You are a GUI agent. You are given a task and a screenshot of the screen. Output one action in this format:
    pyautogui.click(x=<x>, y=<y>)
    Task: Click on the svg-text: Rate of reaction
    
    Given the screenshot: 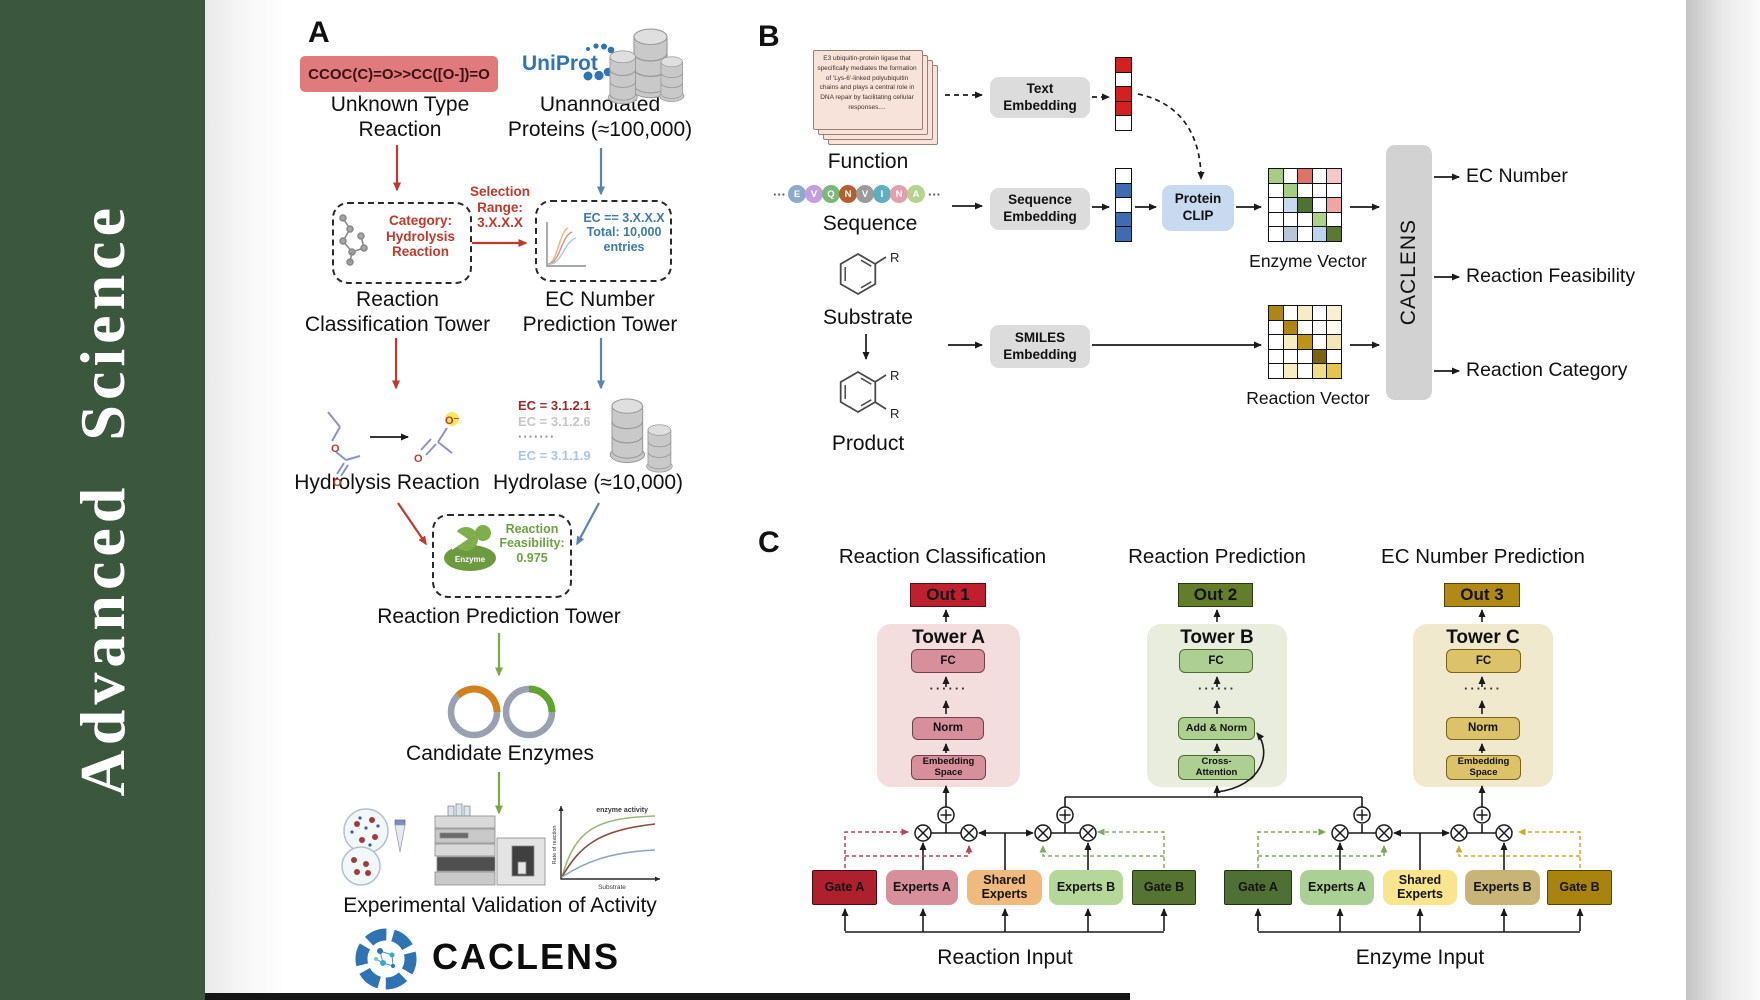 What is the action you would take?
    pyautogui.click(x=555, y=845)
    